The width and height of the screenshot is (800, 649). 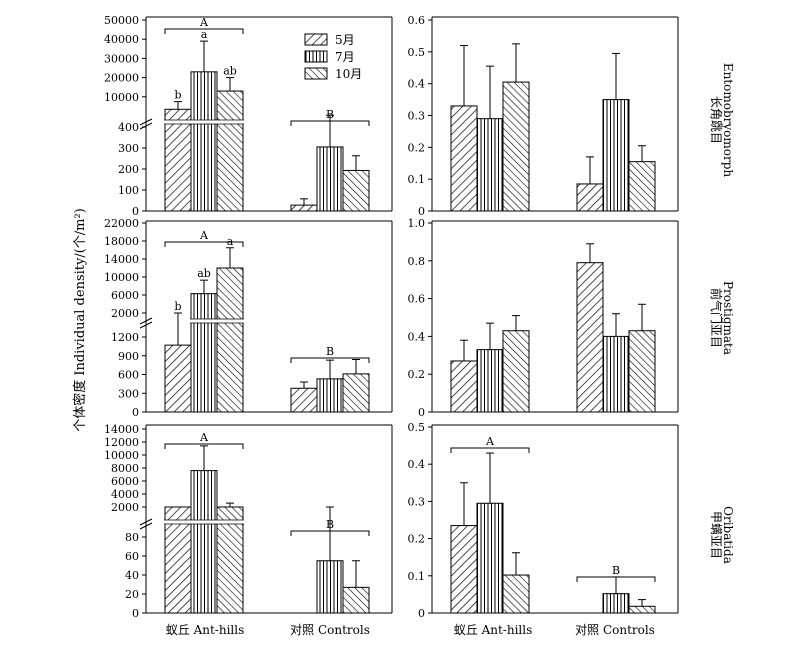 What do you see at coordinates (121, 429) in the screenshot?
I see `y-tick-label: 14000` at bounding box center [121, 429].